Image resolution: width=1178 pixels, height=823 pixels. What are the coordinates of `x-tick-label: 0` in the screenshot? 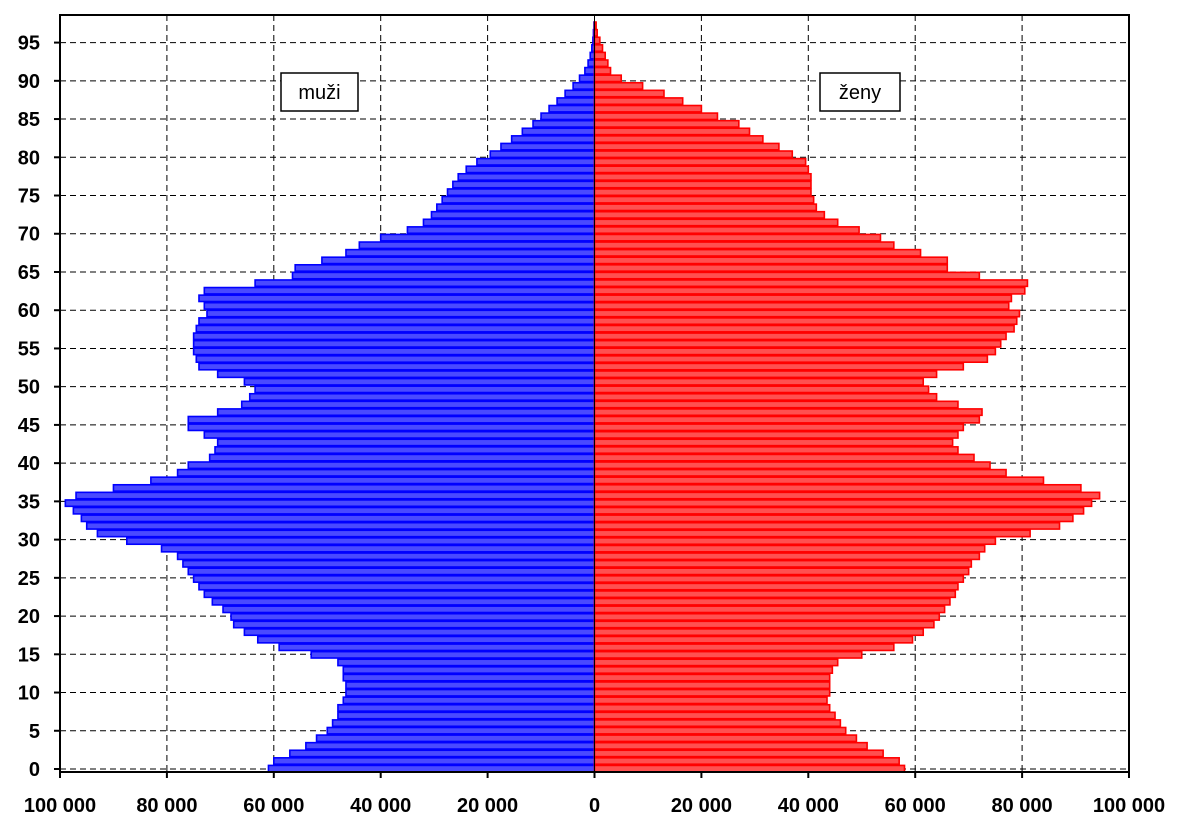 It's located at (594, 806).